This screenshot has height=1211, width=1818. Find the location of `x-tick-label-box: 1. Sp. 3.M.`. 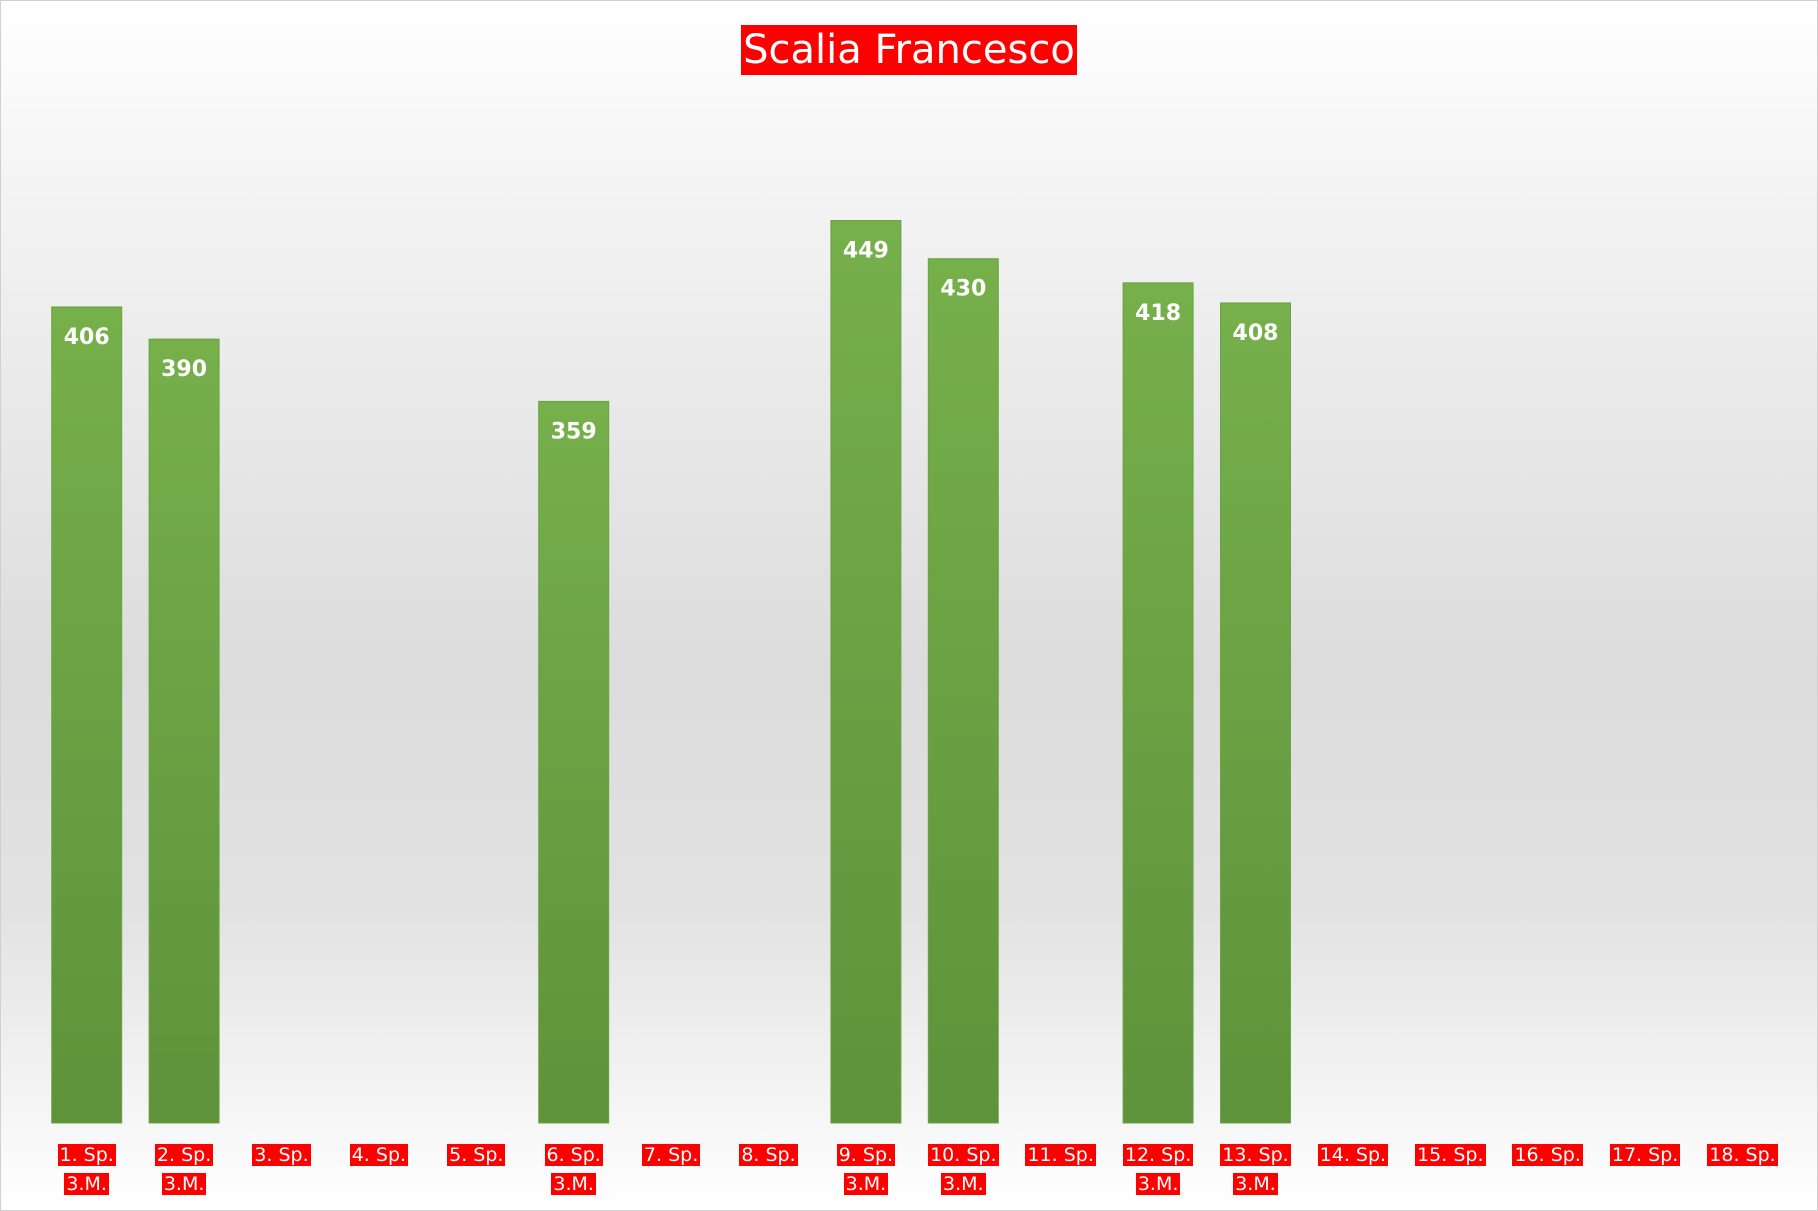

x-tick-label-box: 1. Sp. 3.M. is located at coordinates (87, 1170).